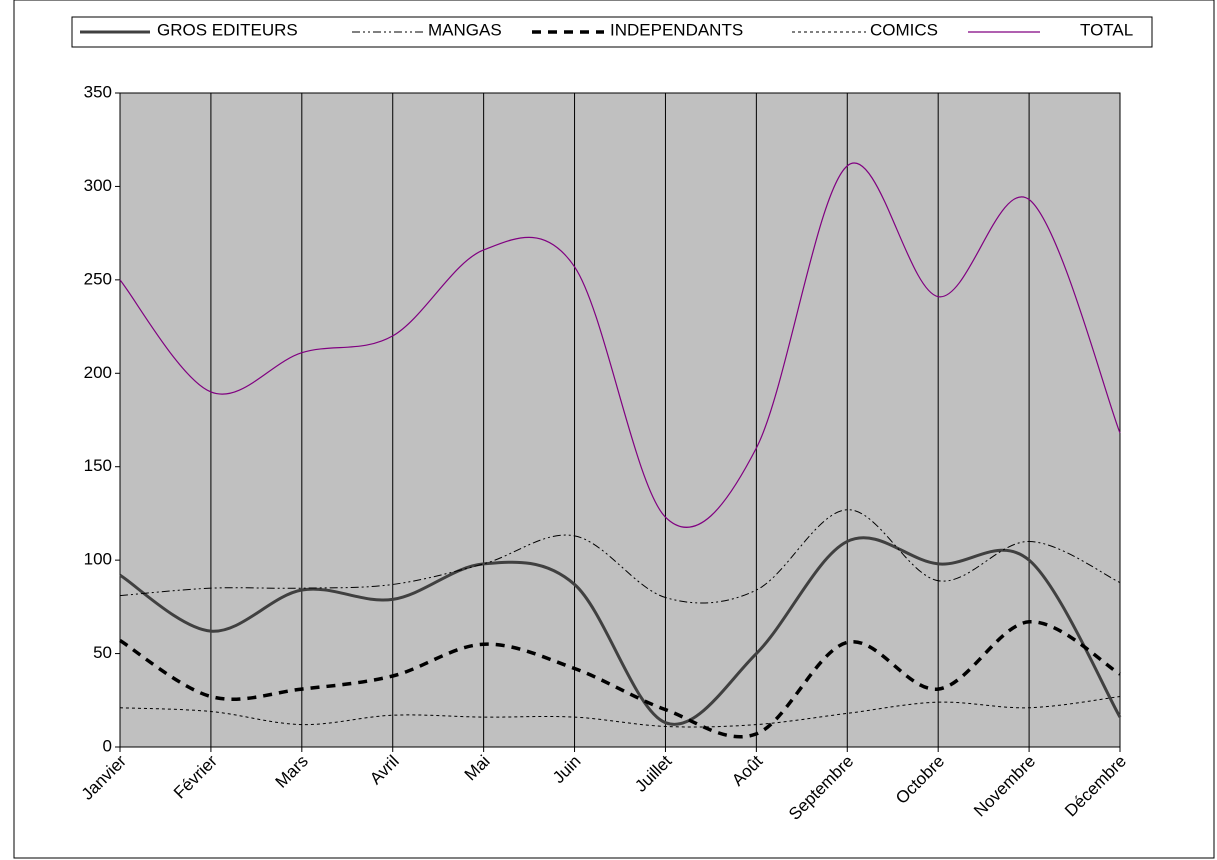  Describe the element at coordinates (98, 185) in the screenshot. I see `y-tick-label: 300` at that location.